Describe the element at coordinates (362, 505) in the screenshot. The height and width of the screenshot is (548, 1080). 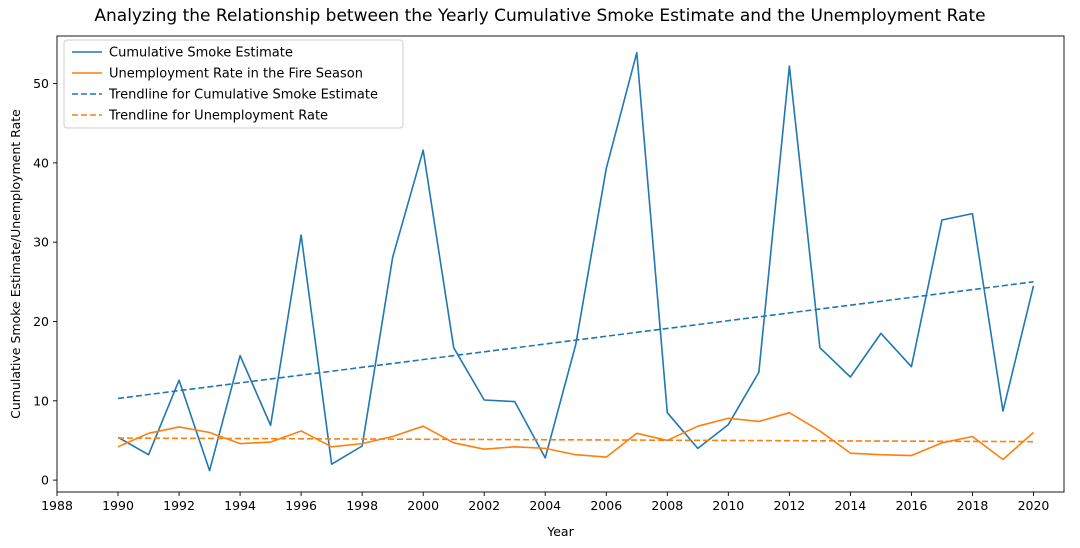
I see `x-tick-label: 1998` at that location.